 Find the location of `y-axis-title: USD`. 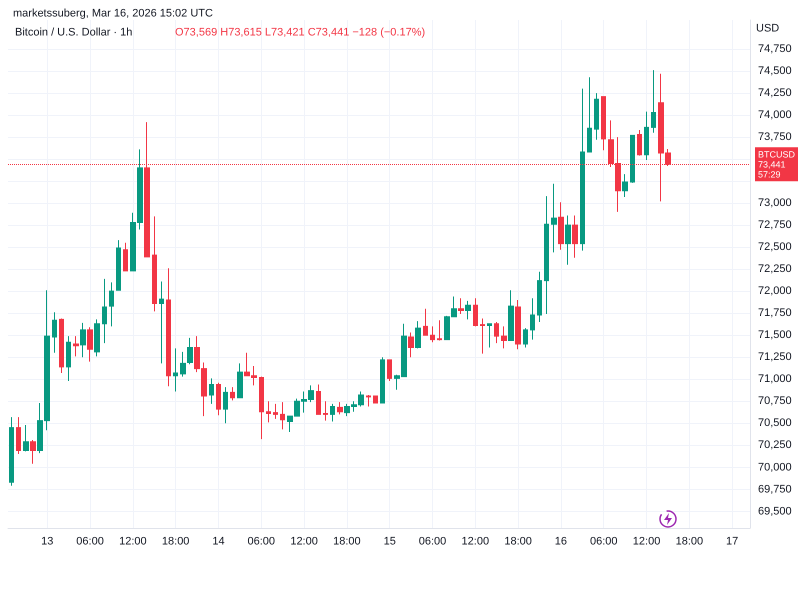

y-axis-title: USD is located at coordinates (768, 28).